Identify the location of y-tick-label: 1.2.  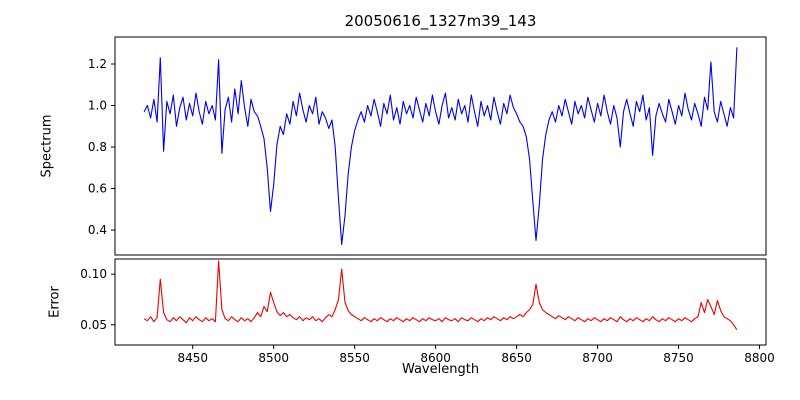
(97, 64).